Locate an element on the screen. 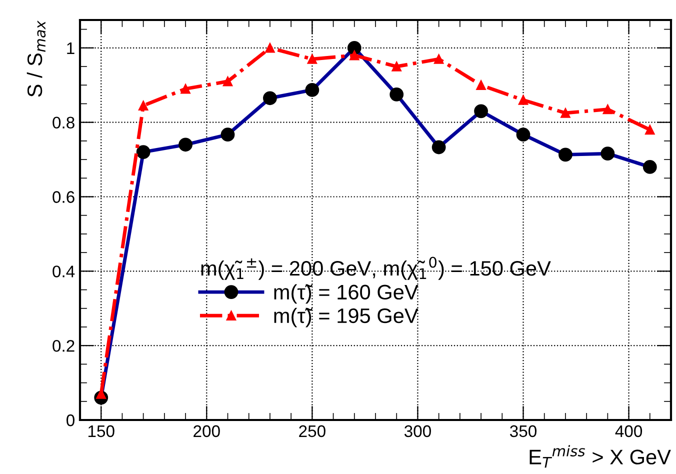 The width and height of the screenshot is (676, 474). x-tick-label: 400 is located at coordinates (628, 431).